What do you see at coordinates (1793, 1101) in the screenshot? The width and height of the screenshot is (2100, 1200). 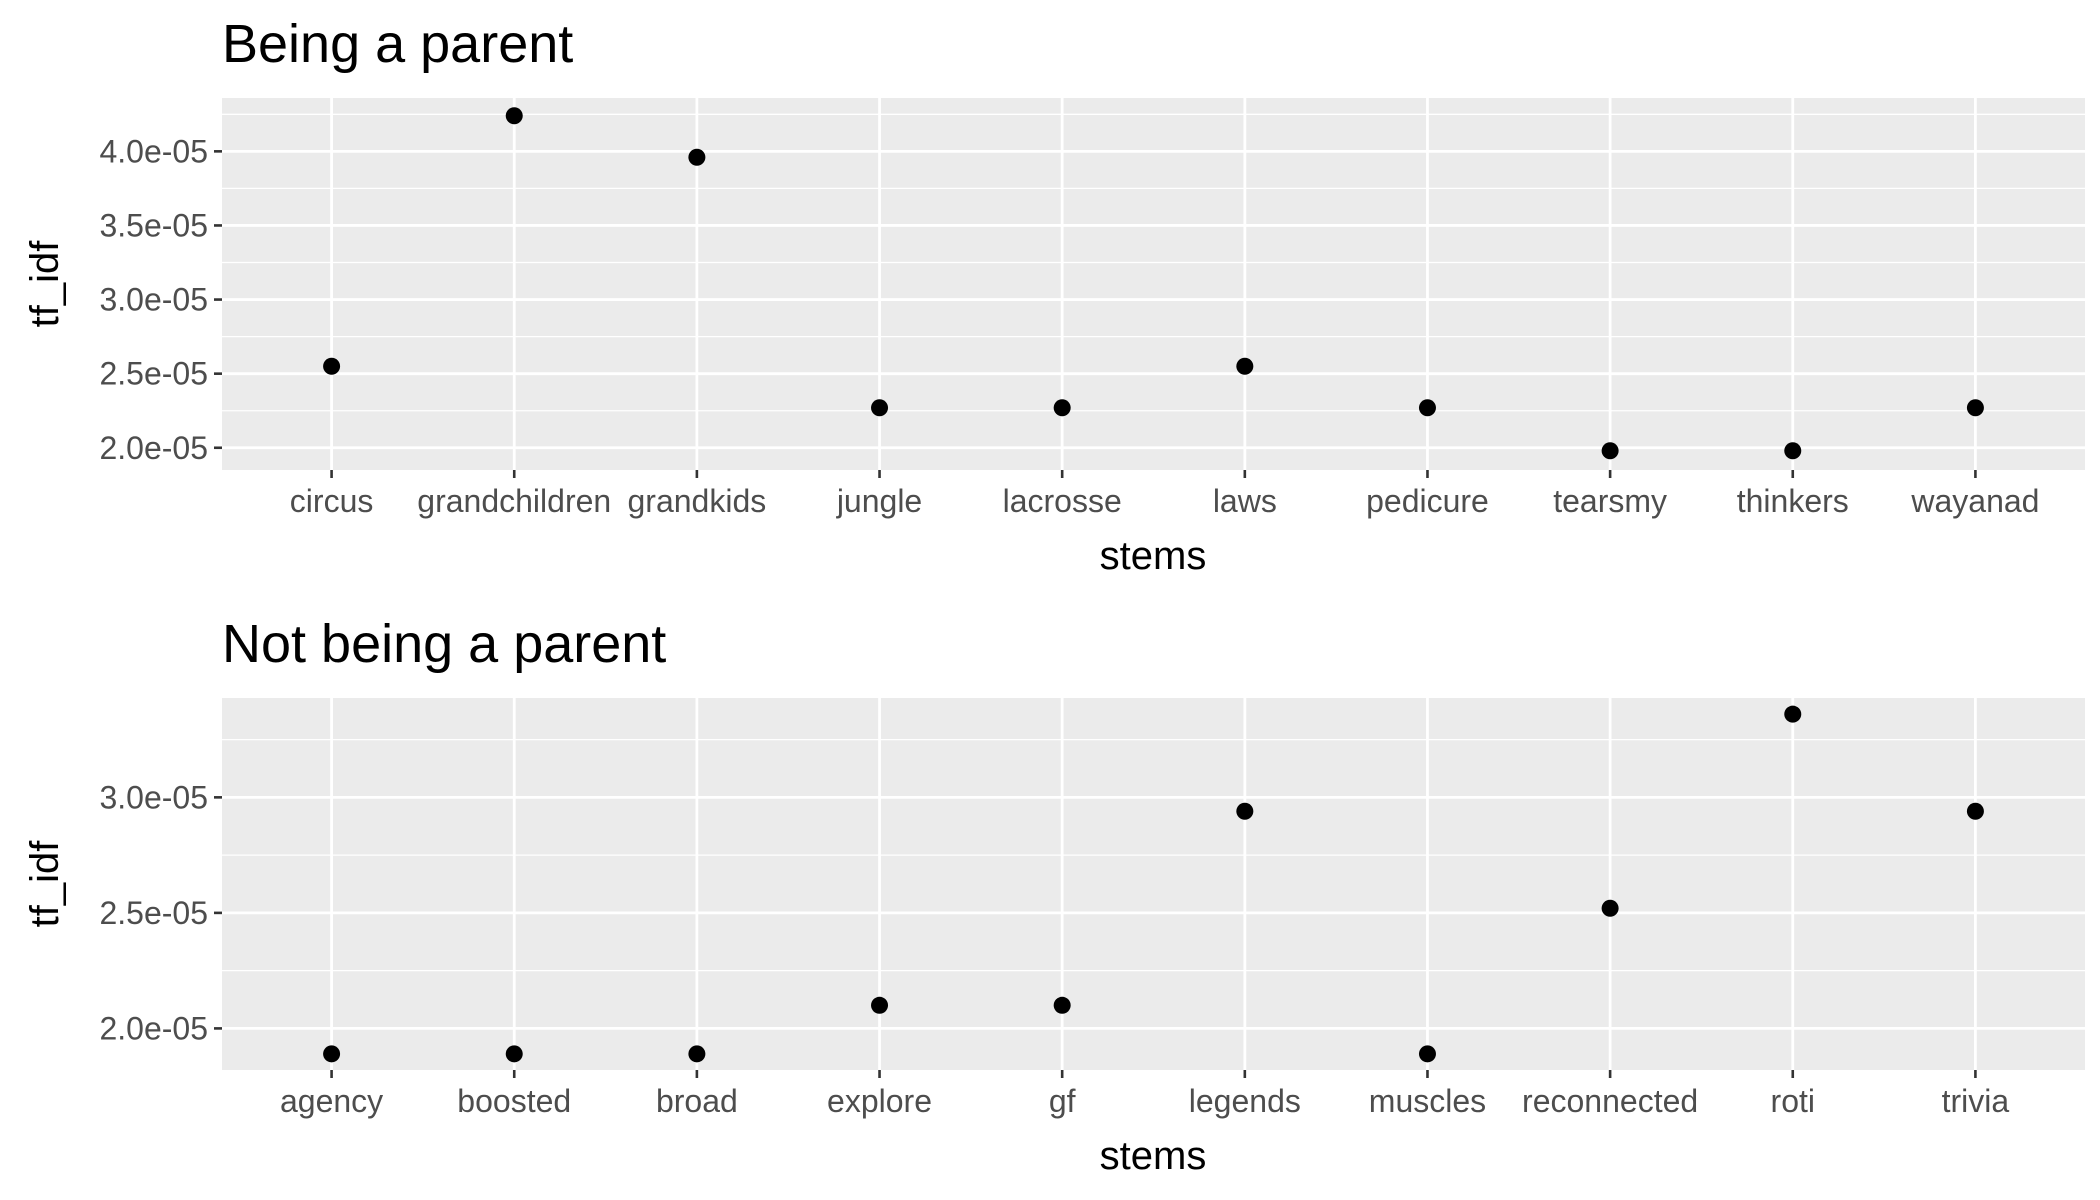 I see `x-tick-label: roti` at bounding box center [1793, 1101].